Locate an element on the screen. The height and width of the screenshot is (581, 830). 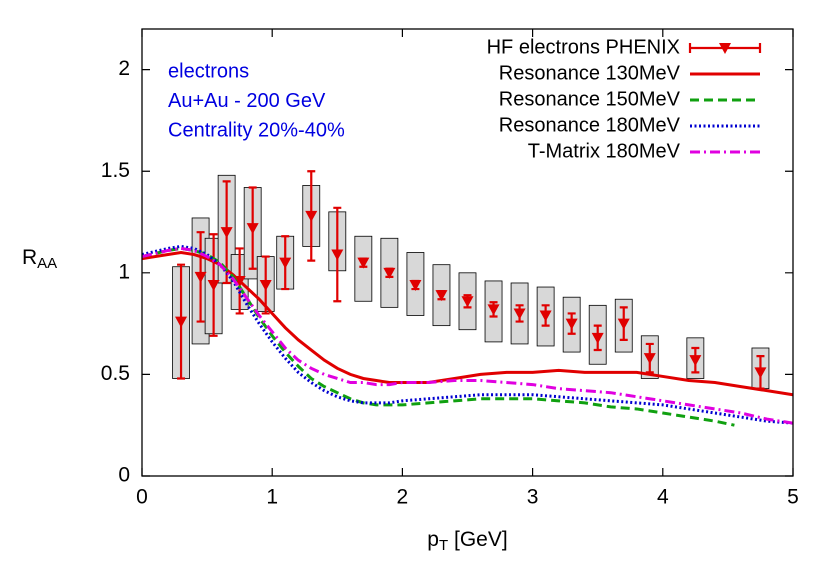
legend-label: HF electrons PHENIX is located at coordinates (583, 47).